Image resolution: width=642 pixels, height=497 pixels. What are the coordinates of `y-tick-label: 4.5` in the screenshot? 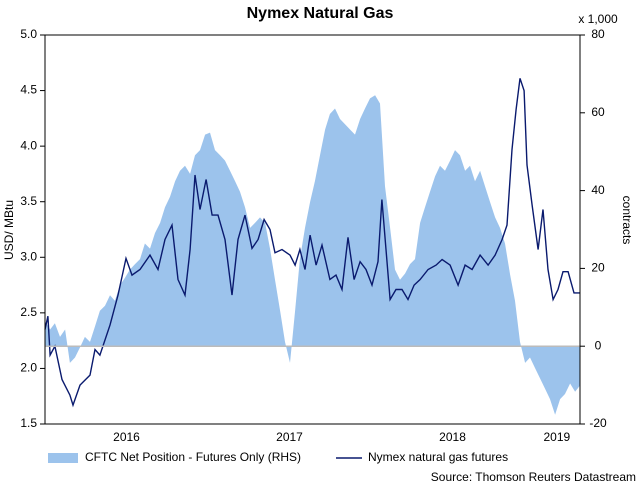 It's located at (28, 90).